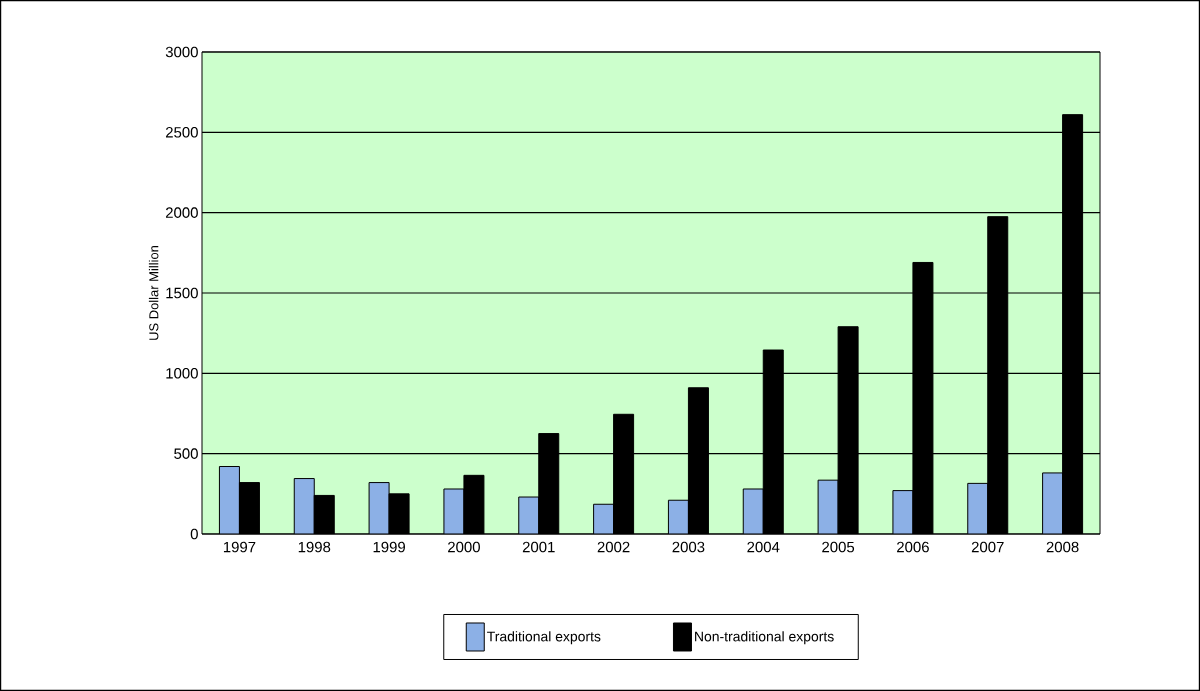 Image resolution: width=1200 pixels, height=691 pixels. What do you see at coordinates (389, 547) in the screenshot?
I see `x-tick-label: 1999` at bounding box center [389, 547].